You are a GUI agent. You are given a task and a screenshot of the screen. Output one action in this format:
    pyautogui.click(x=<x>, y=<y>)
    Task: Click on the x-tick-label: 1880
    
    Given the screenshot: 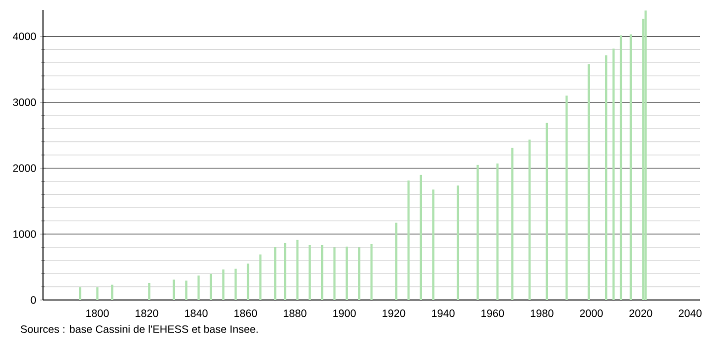 What is the action you would take?
    pyautogui.click(x=295, y=314)
    